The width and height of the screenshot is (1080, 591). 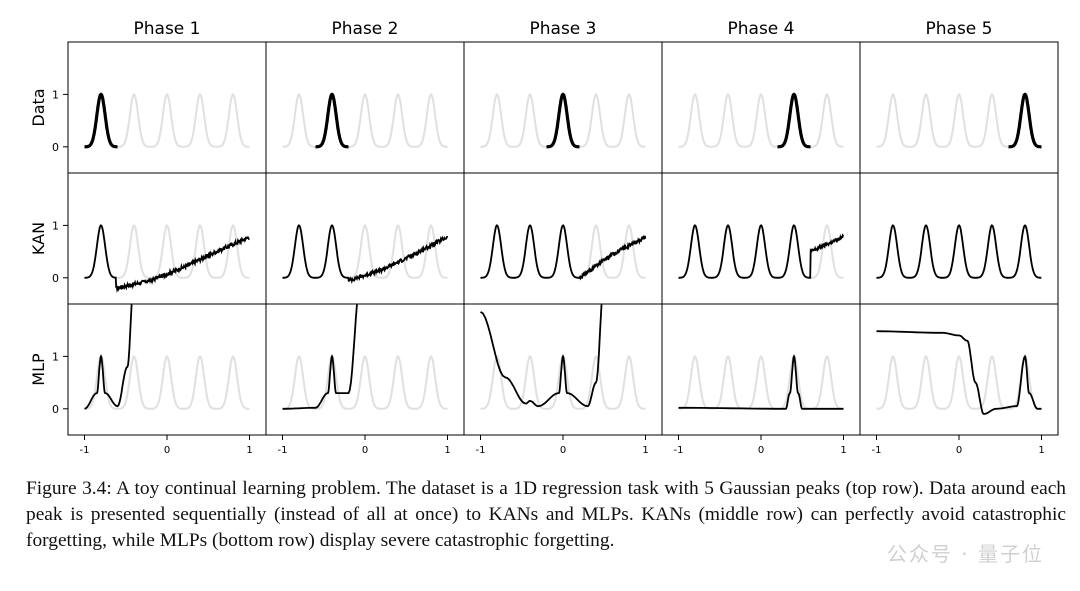 What do you see at coordinates (38, 369) in the screenshot?
I see `row-label-mlp: MLP` at bounding box center [38, 369].